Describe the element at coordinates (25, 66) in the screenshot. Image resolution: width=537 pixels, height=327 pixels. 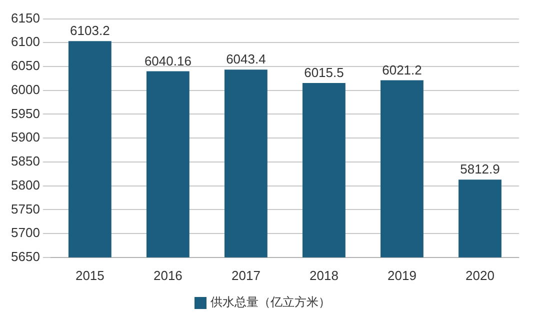
I see `y-tick-label: 6050` at that location.